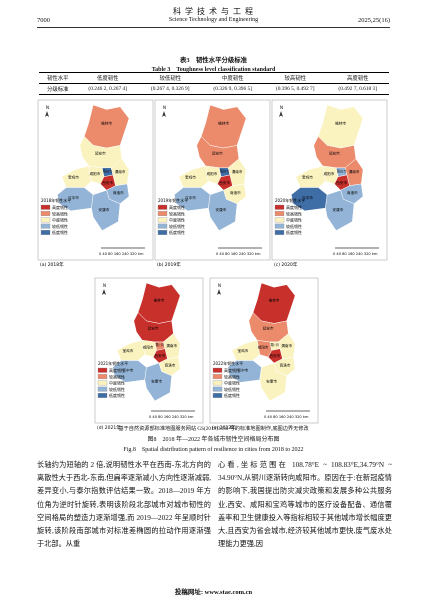 Image resolution: width=427 pixels, height=603 pixels. I want to click on journal-cn: 科 学 技 术 与 工 程, so click(213, 11).